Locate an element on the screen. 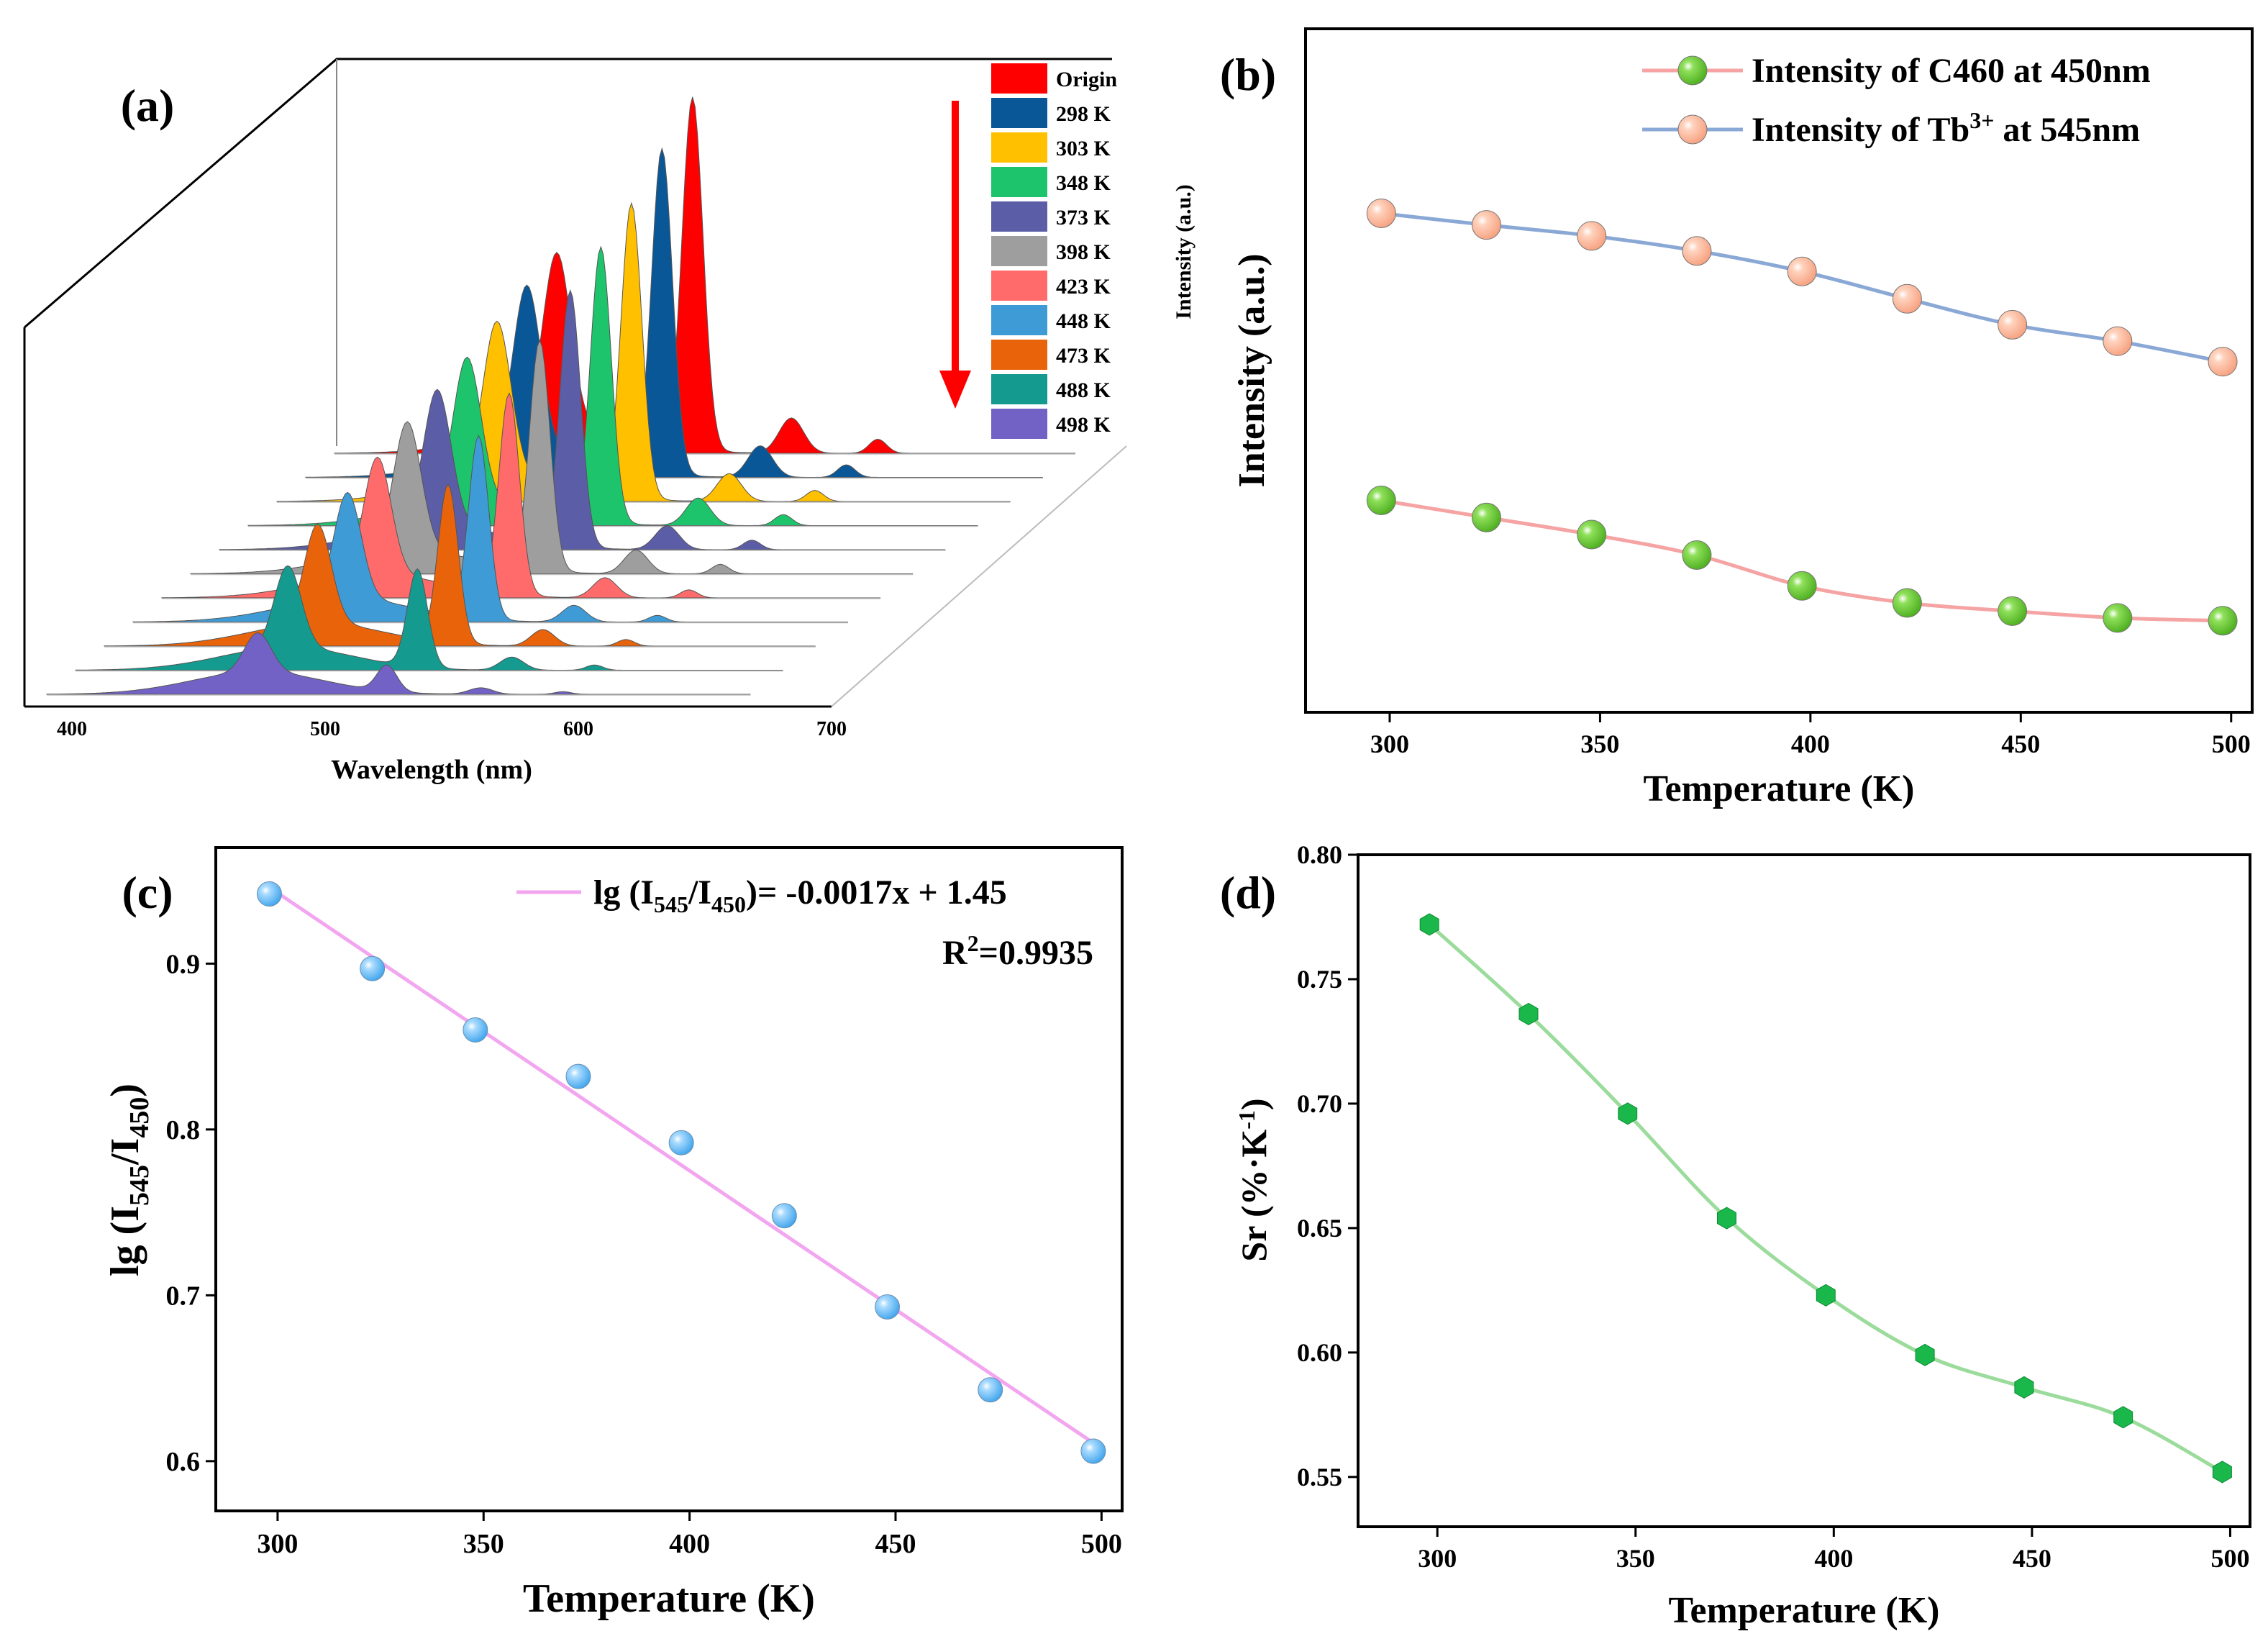 The height and width of the screenshot is (1644, 2268). y-tick-label-c-0.7: 0.7 is located at coordinates (183, 1296).